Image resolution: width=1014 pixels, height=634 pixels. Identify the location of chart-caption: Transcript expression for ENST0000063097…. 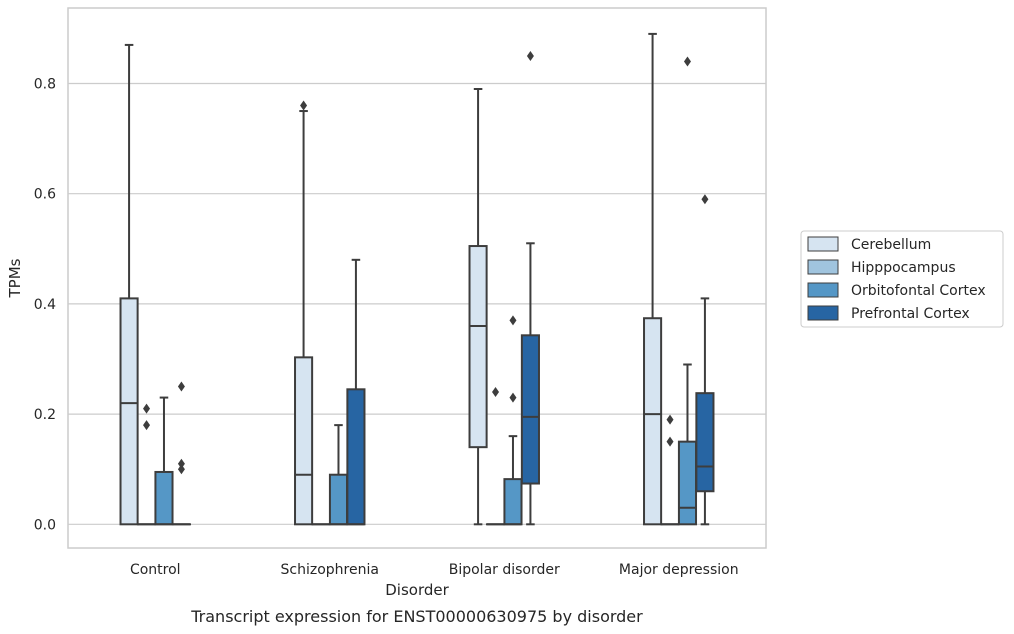
(416, 616).